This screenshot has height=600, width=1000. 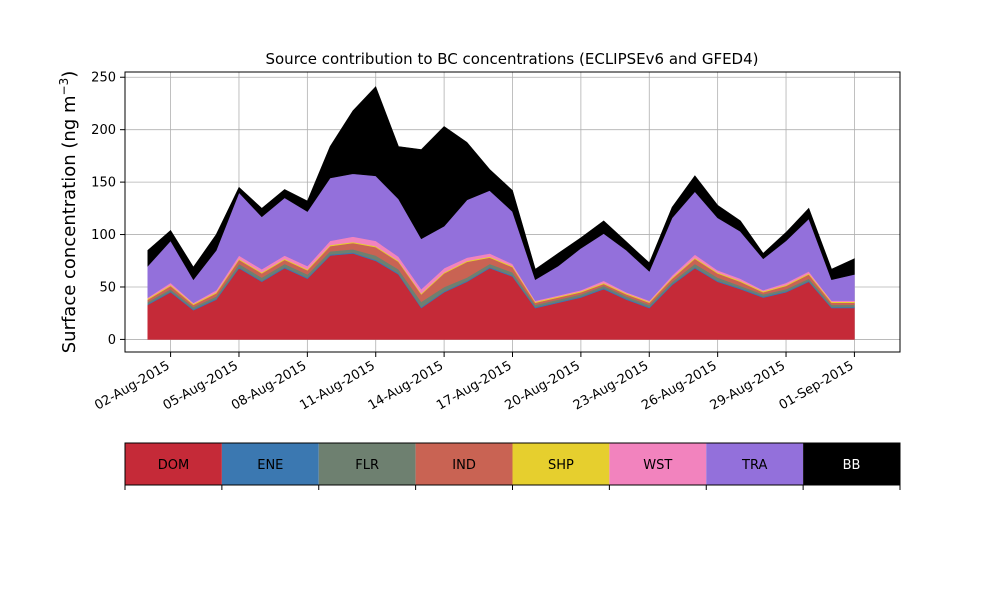 What do you see at coordinates (406, 385) in the screenshot?
I see `x-tick-label-4: 14-Aug-2015` at bounding box center [406, 385].